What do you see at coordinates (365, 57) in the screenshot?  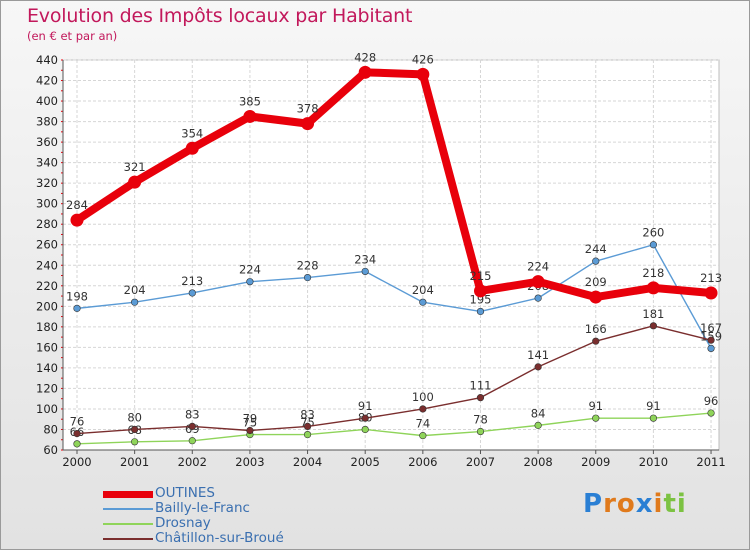 I see `data-label: 428` at bounding box center [365, 57].